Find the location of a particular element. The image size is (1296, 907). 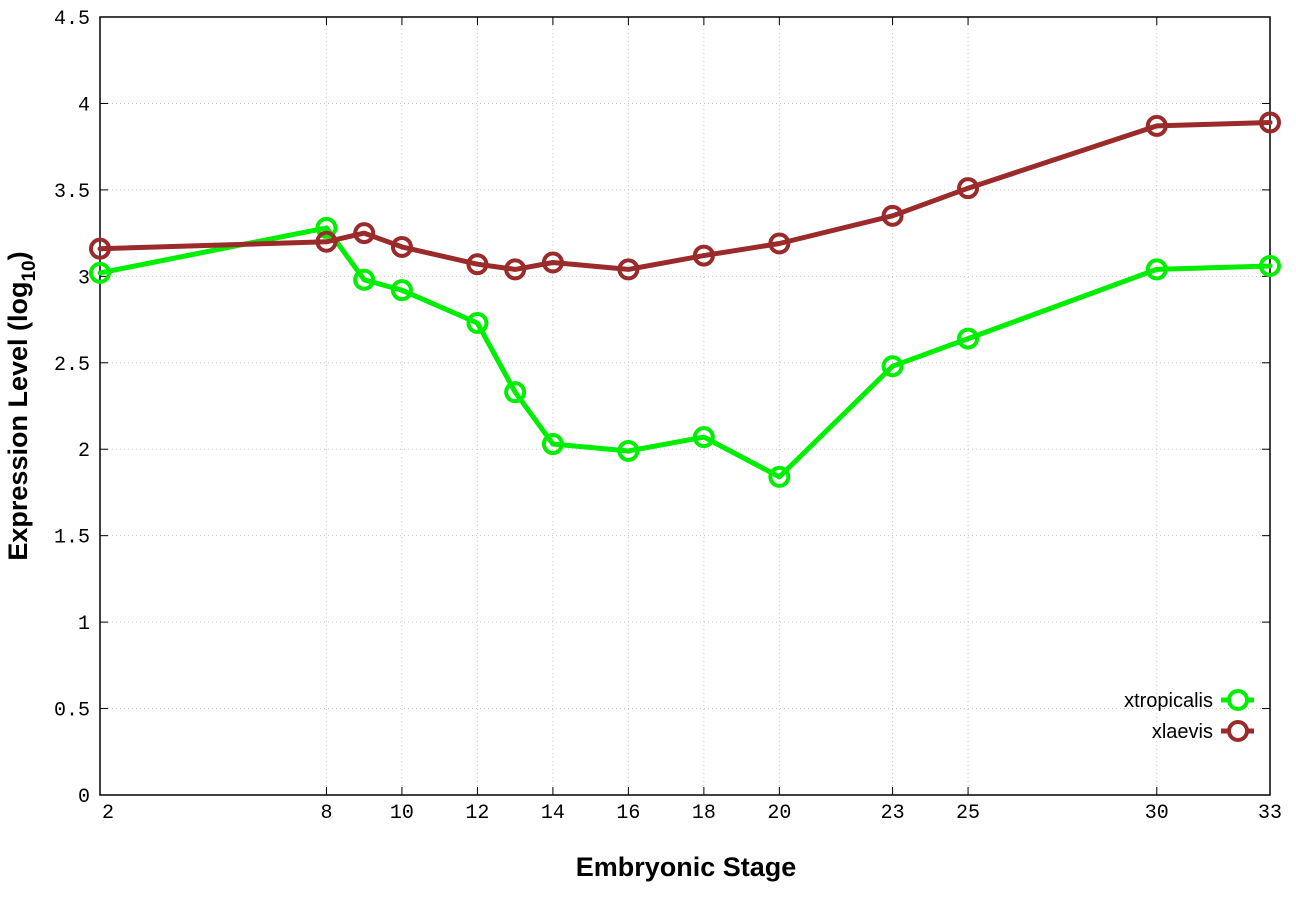

legend: xtropicalis xlaevis is located at coordinates (1189, 716).